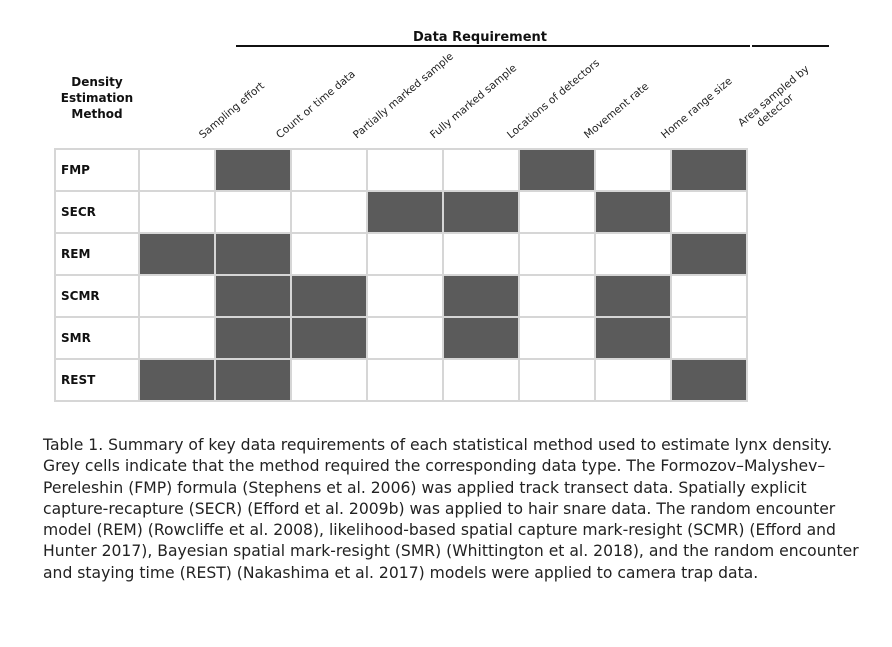 This screenshot has height=647, width=892. I want to click on row-header-title: Density Estimation Method, so click(97, 98).